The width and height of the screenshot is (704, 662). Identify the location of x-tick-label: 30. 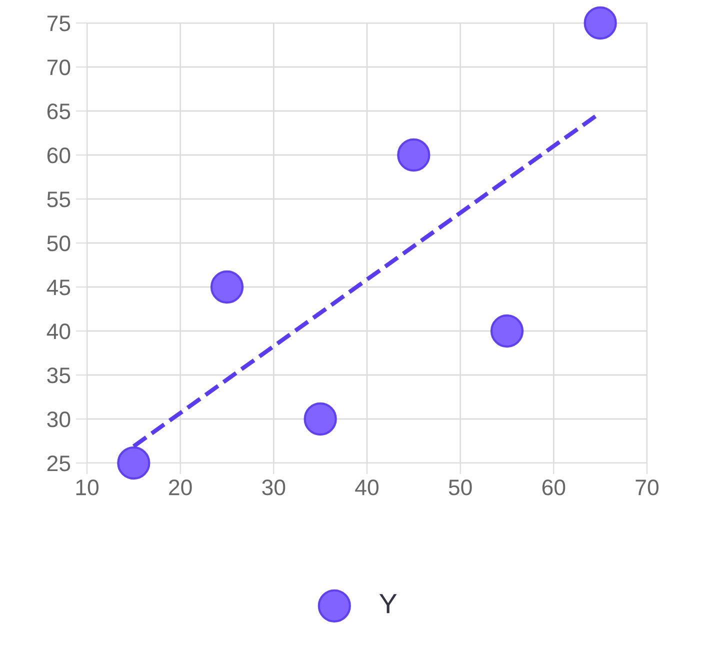
(274, 488).